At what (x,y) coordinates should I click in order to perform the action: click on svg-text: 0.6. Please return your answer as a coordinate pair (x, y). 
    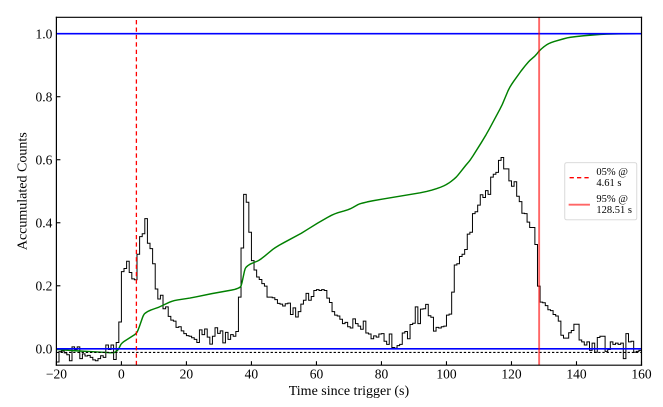
    Looking at the image, I should click on (44, 159).